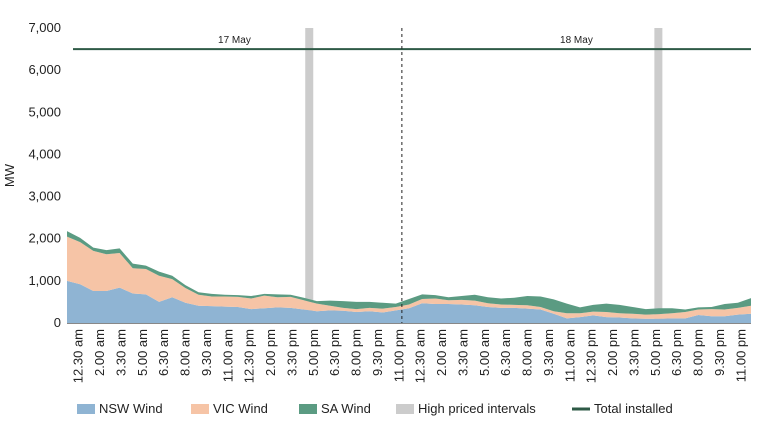  Describe the element at coordinates (200, 409) in the screenshot. I see `legend-swatch-vic-wind` at that location.